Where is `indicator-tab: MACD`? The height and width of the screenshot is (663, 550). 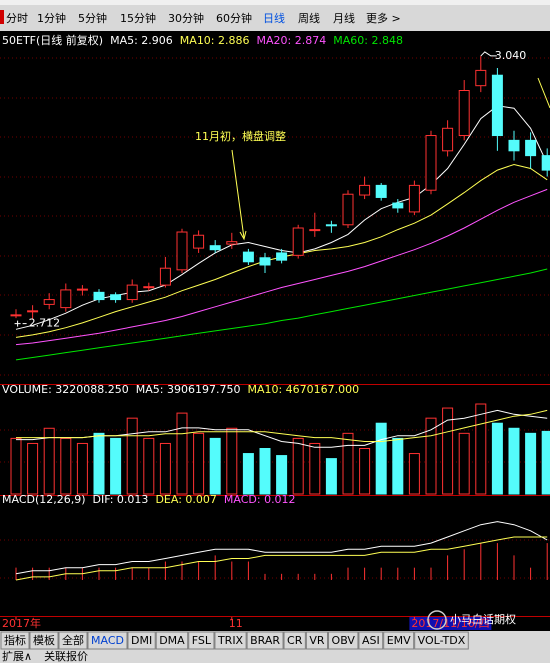
indicator-tab: MACD is located at coordinates (107, 640).